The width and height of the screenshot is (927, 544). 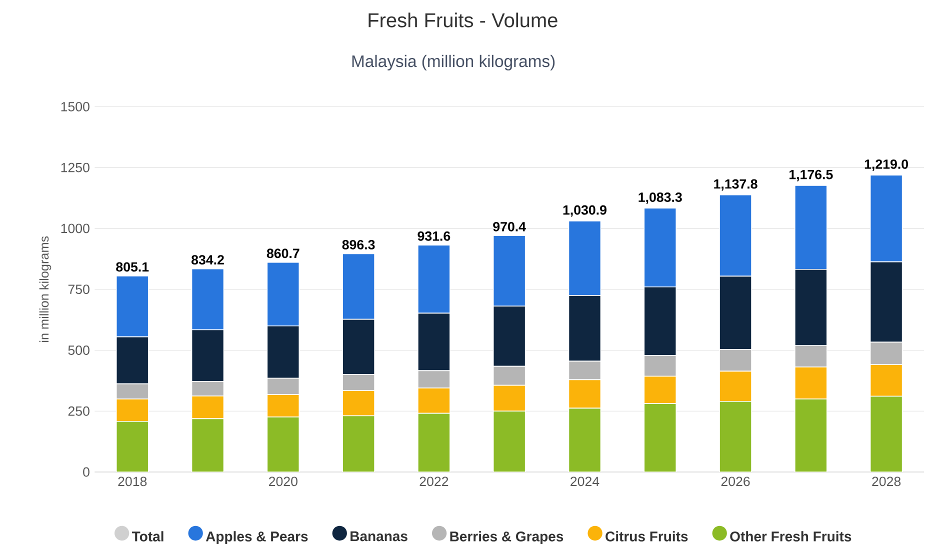 I want to click on chart-title: Fresh Fruits - Volume, so click(x=463, y=20).